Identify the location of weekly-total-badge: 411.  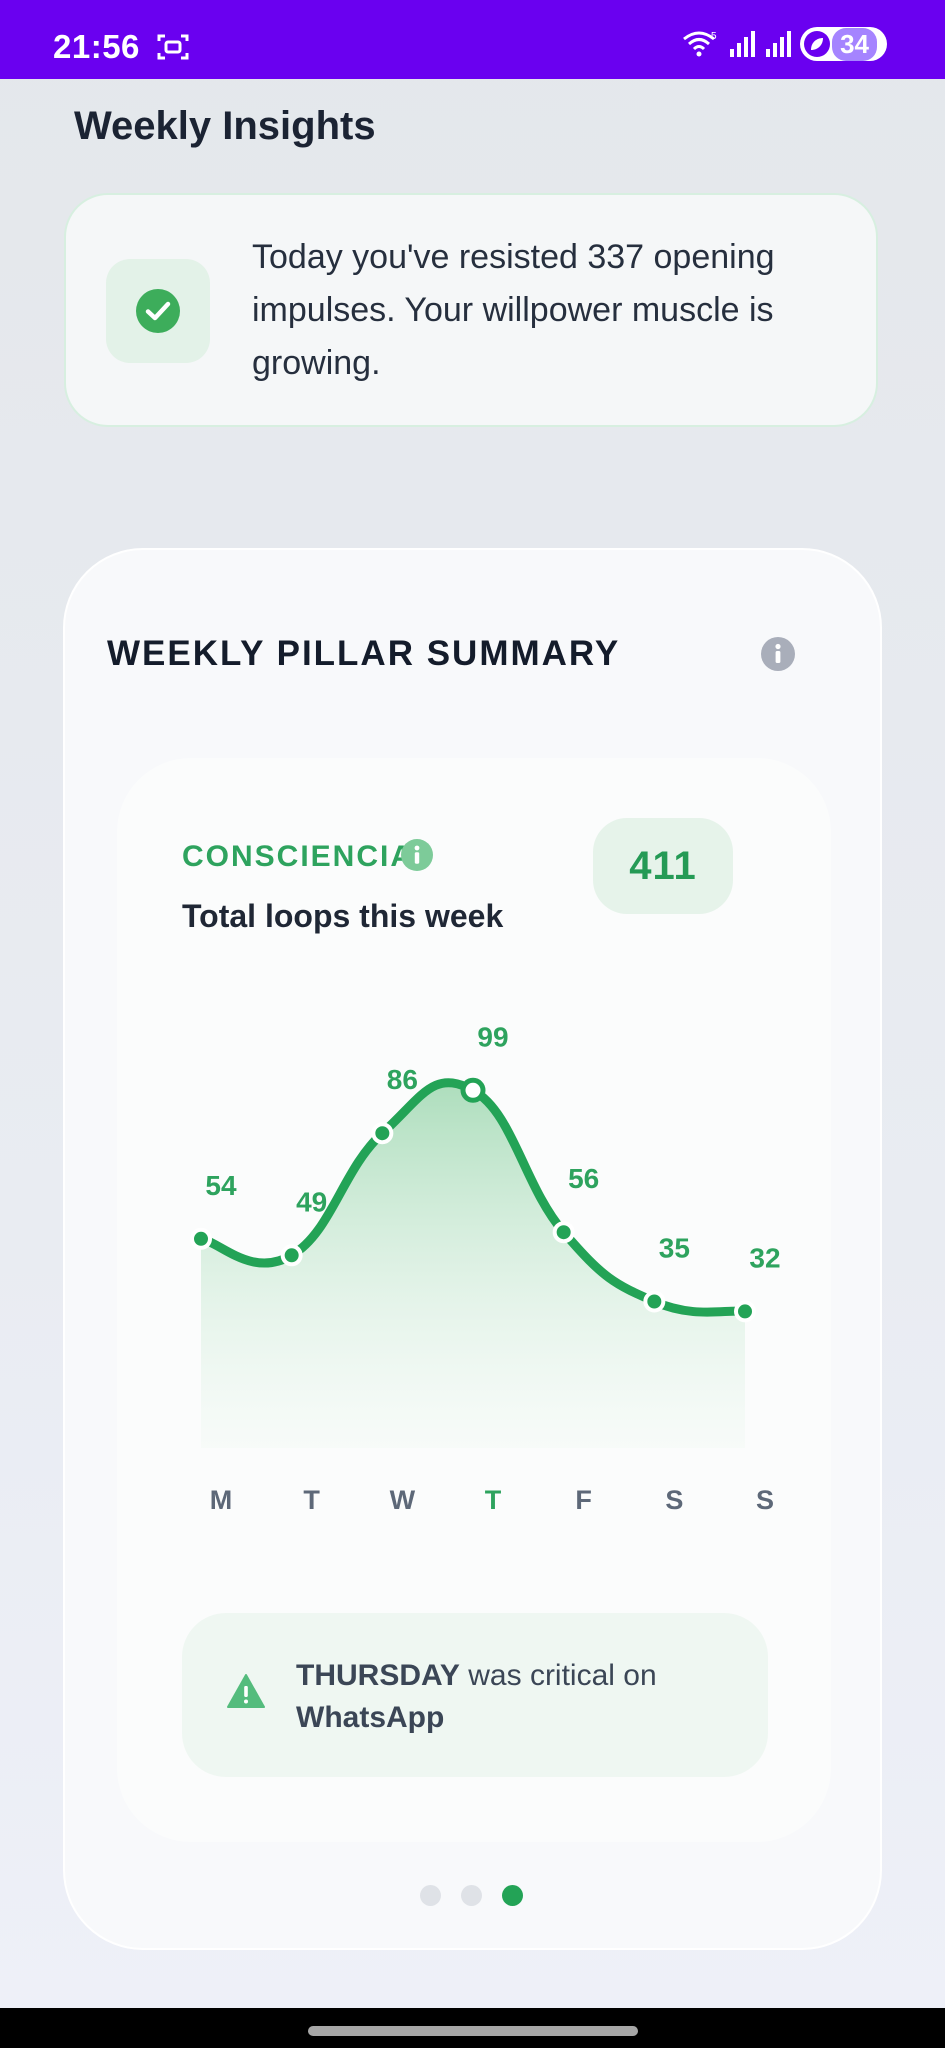
(663, 866).